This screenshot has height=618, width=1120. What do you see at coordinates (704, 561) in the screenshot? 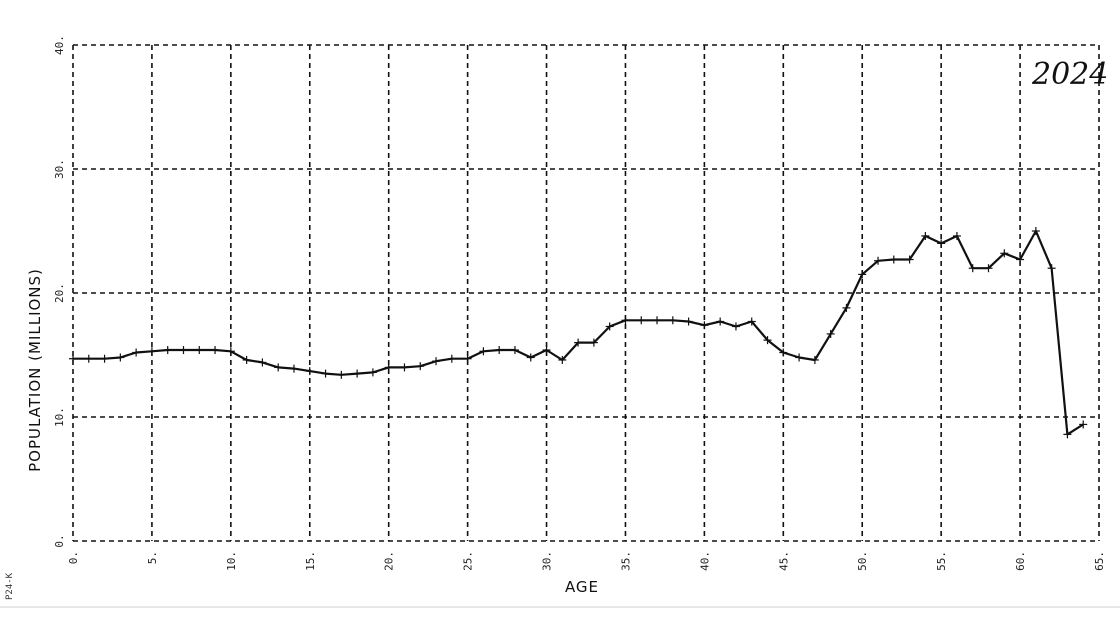
I see `x-tick-label: 40.` at bounding box center [704, 561].